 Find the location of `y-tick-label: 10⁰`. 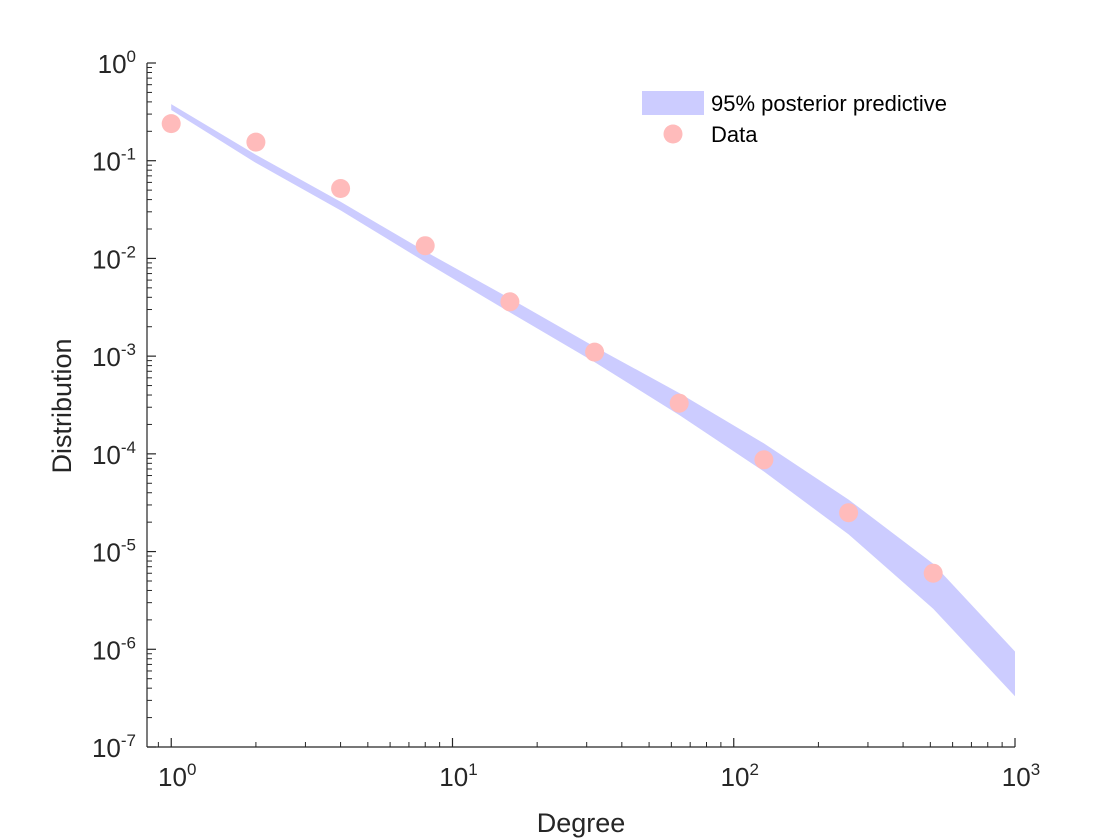

y-tick-label: 10⁰ is located at coordinates (117, 63).